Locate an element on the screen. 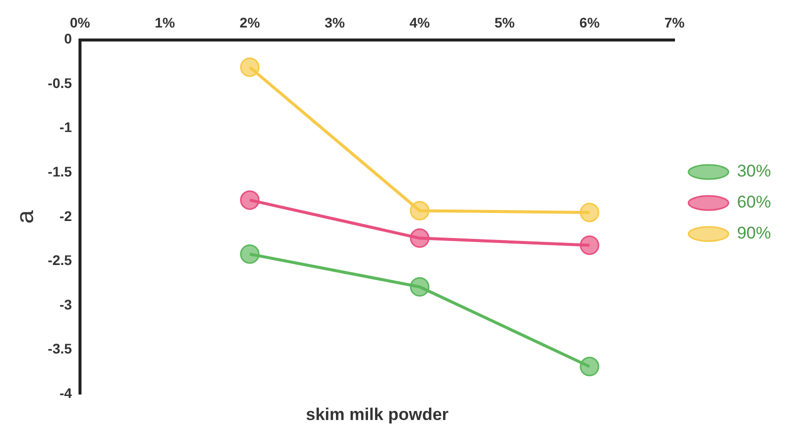 The width and height of the screenshot is (799, 436). x-axis-title: skim milk powder is located at coordinates (377, 414).